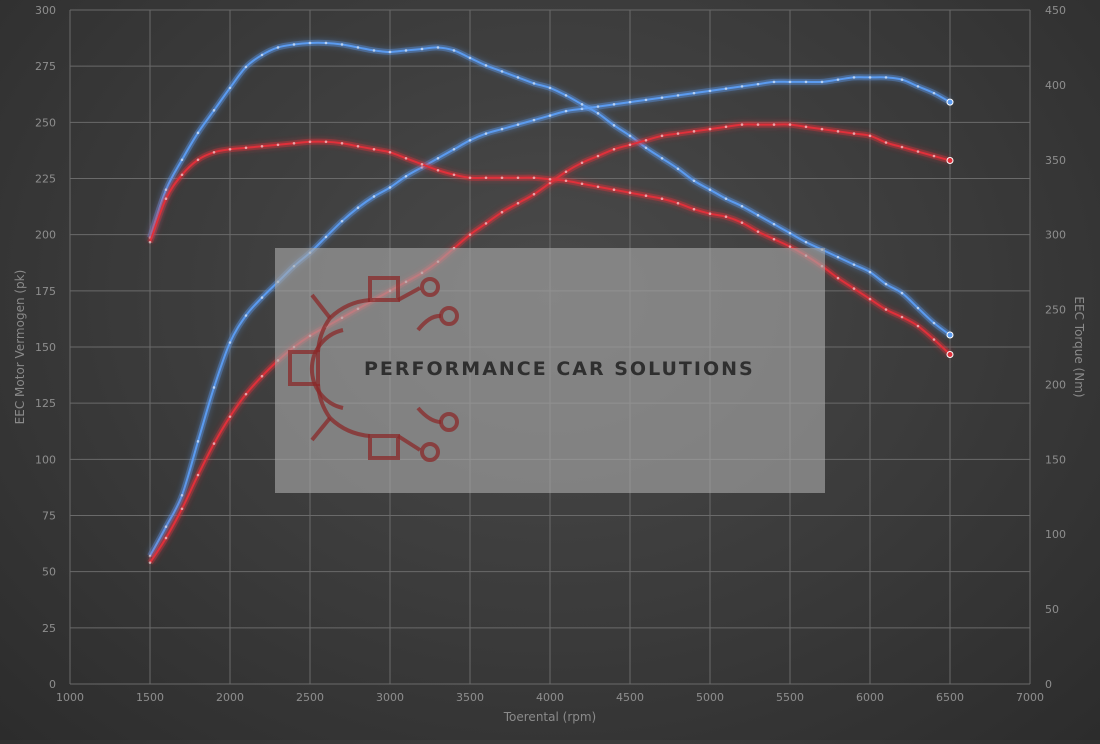 The height and width of the screenshot is (744, 1100). What do you see at coordinates (1048, 684) in the screenshot?
I see `y-right-tick-label: 0` at bounding box center [1048, 684].